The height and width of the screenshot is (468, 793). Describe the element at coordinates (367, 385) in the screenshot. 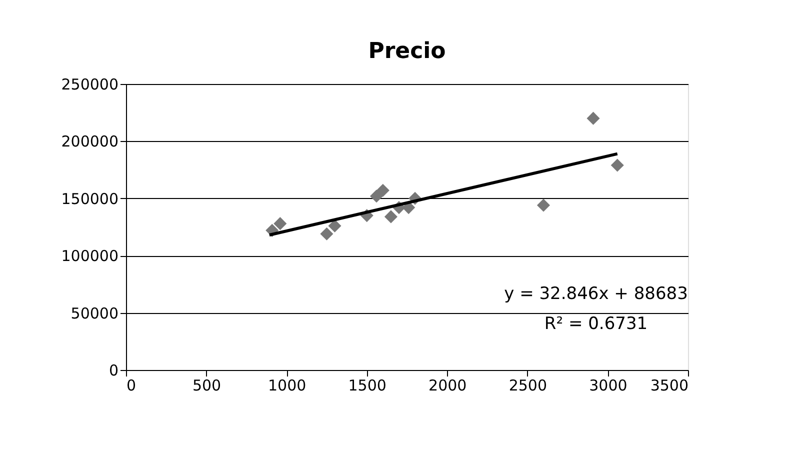

I see `x-tick-label: 1500` at that location.